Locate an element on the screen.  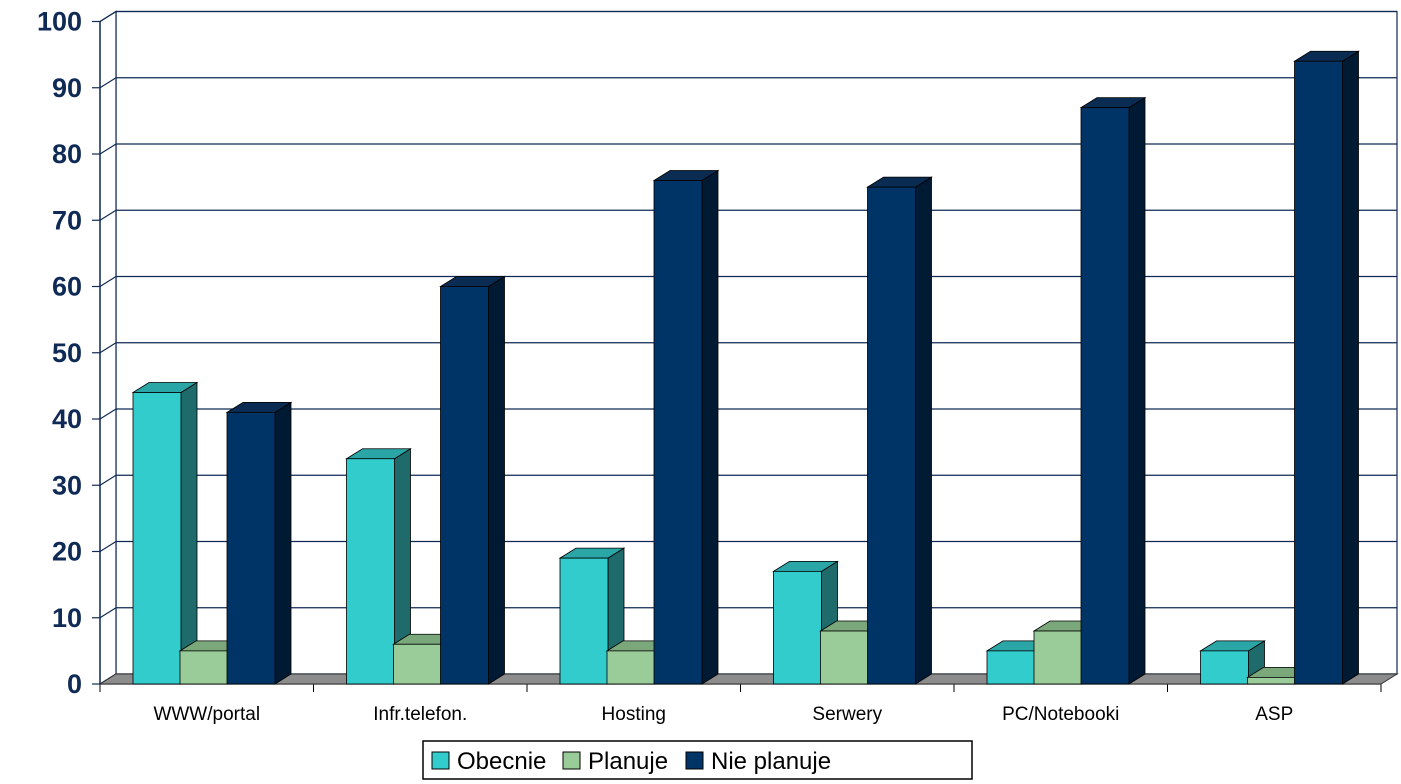
legend-label-planuje: Planuje is located at coordinates (628, 761).